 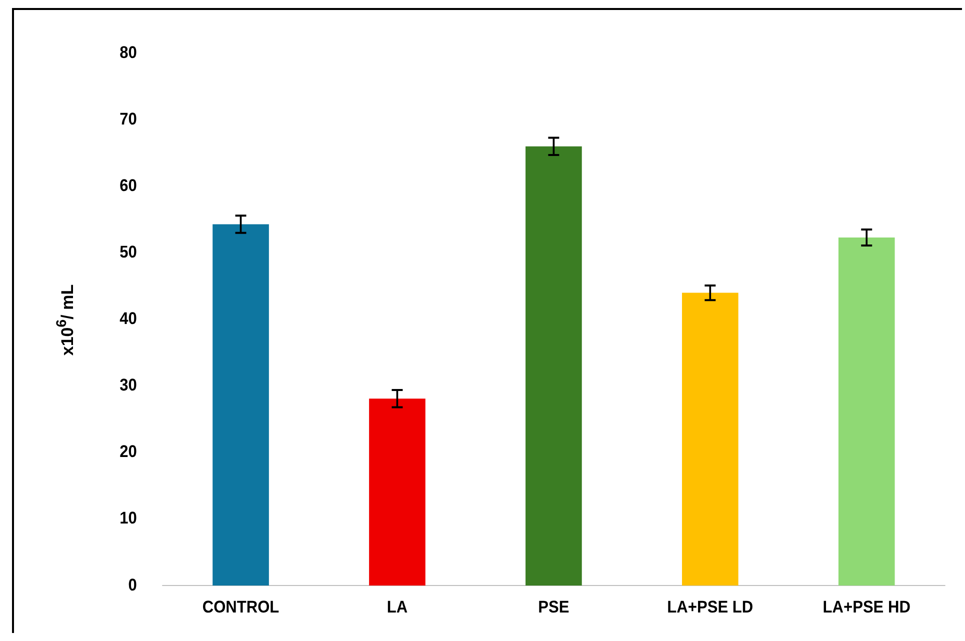 What do you see at coordinates (128, 119) in the screenshot?
I see `y-tick-label: 70` at bounding box center [128, 119].